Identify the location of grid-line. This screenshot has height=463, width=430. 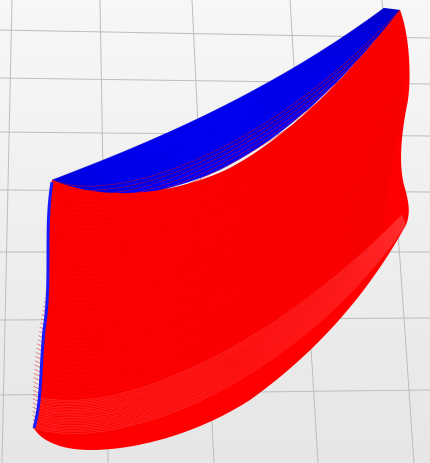
(7, 231).